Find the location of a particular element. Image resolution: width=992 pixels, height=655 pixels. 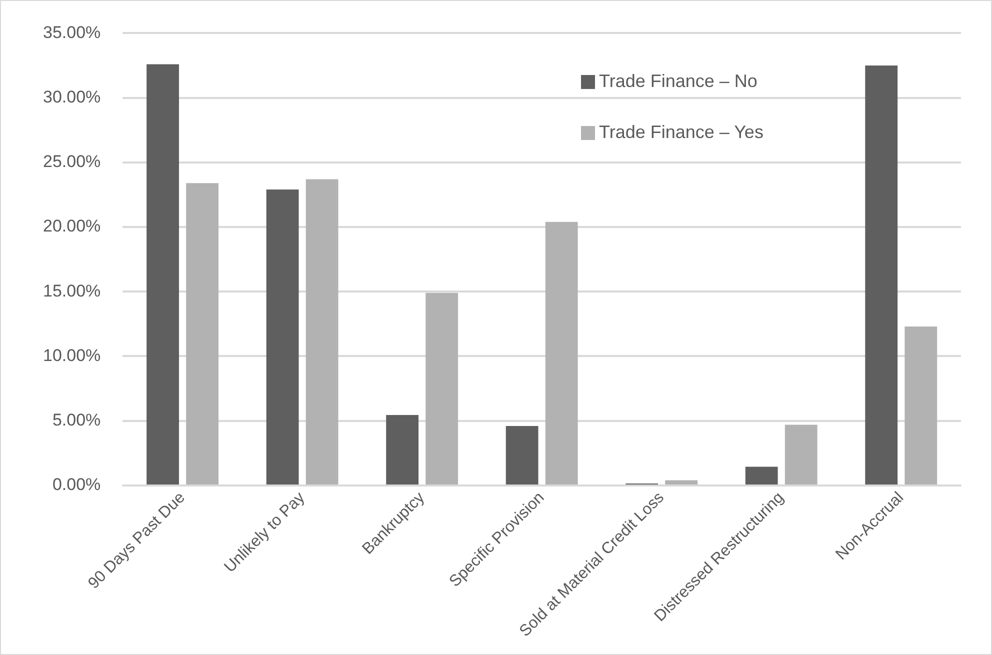

legend-label: Trade Finance – Yes is located at coordinates (681, 132).